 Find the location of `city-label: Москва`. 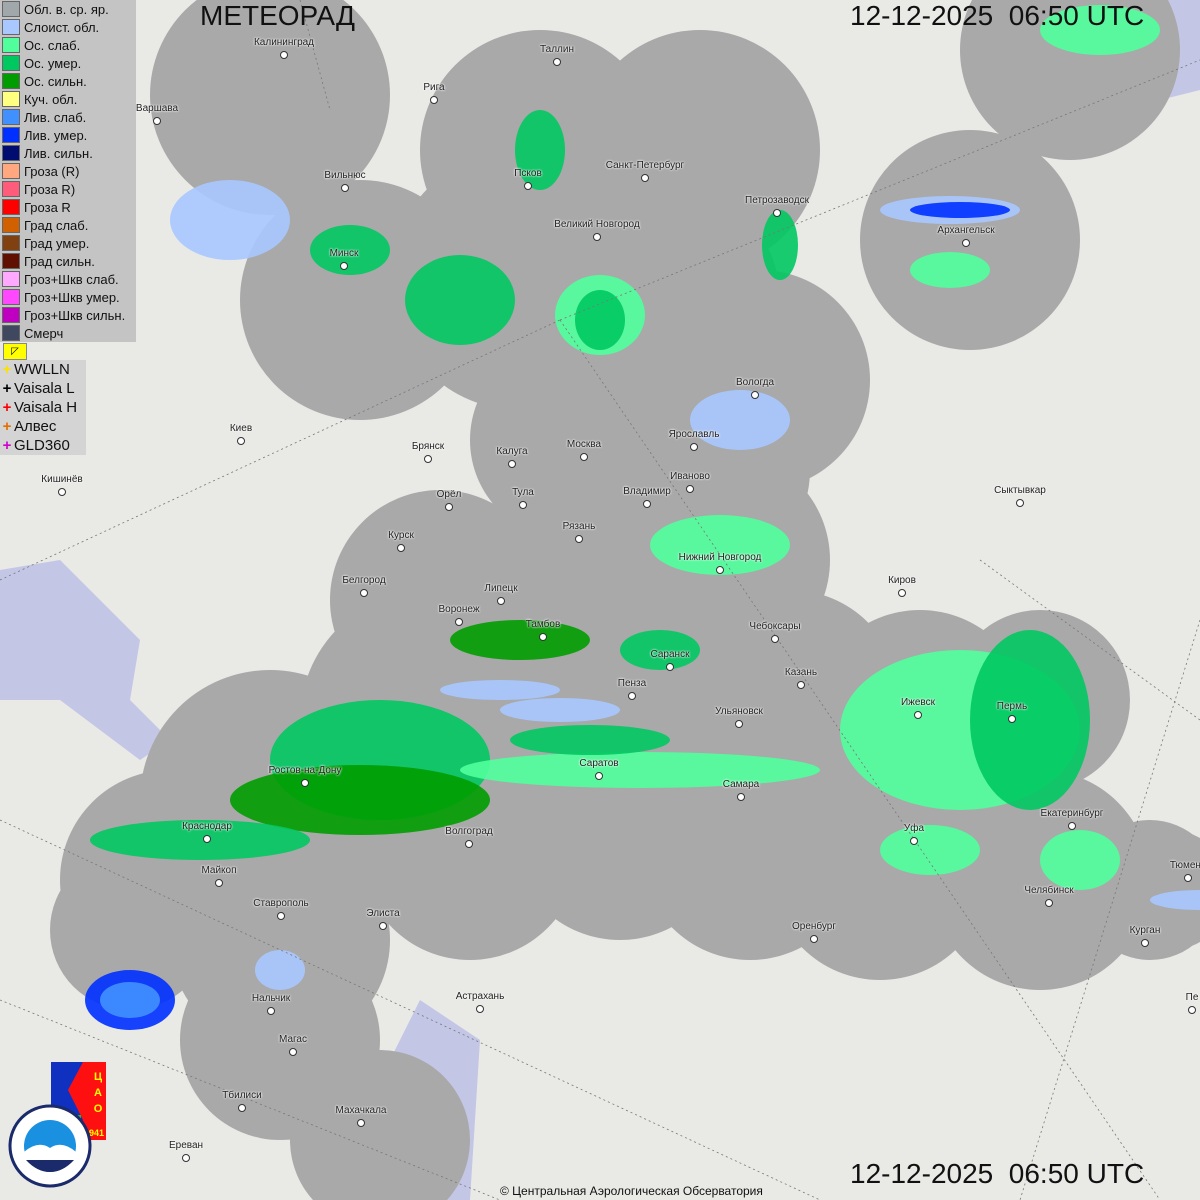

city-label: Москва is located at coordinates (584, 444).